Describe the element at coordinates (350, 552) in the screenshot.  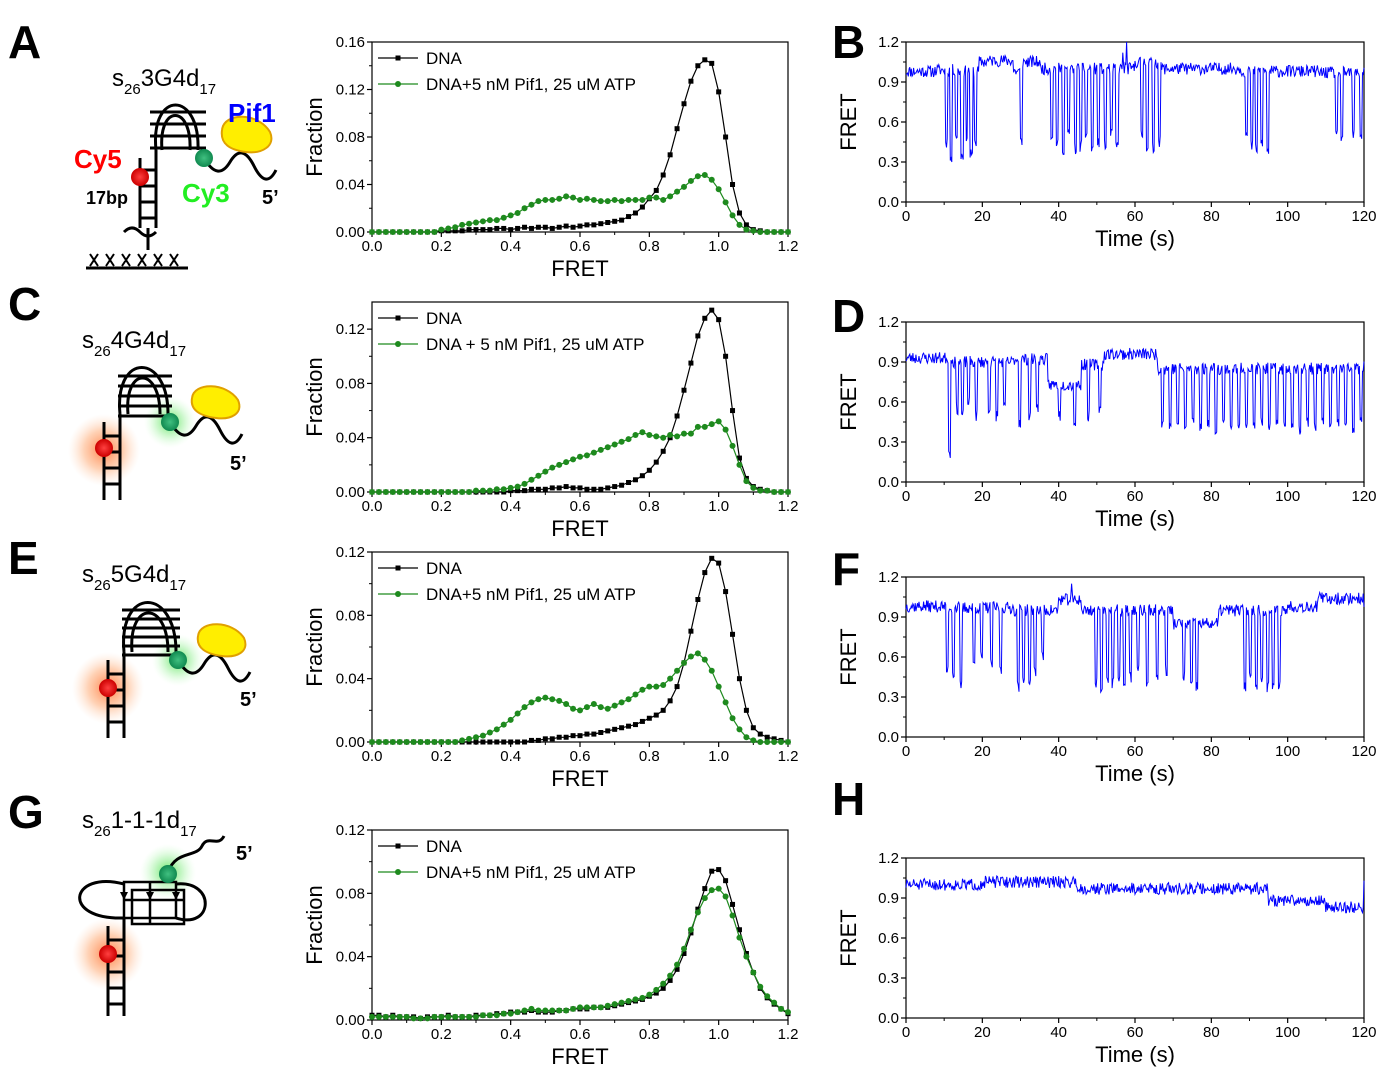
I see `panel-e-y-tick-label: 0.12` at that location.